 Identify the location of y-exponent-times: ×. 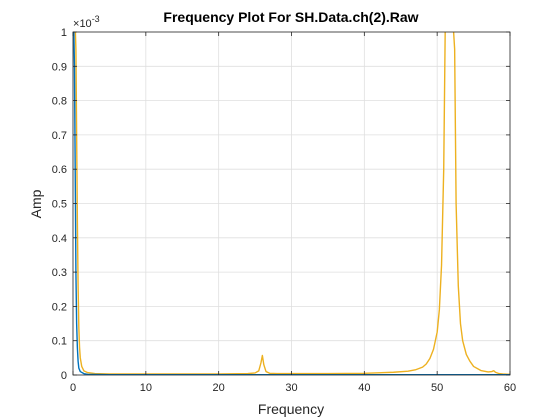
(76, 24).